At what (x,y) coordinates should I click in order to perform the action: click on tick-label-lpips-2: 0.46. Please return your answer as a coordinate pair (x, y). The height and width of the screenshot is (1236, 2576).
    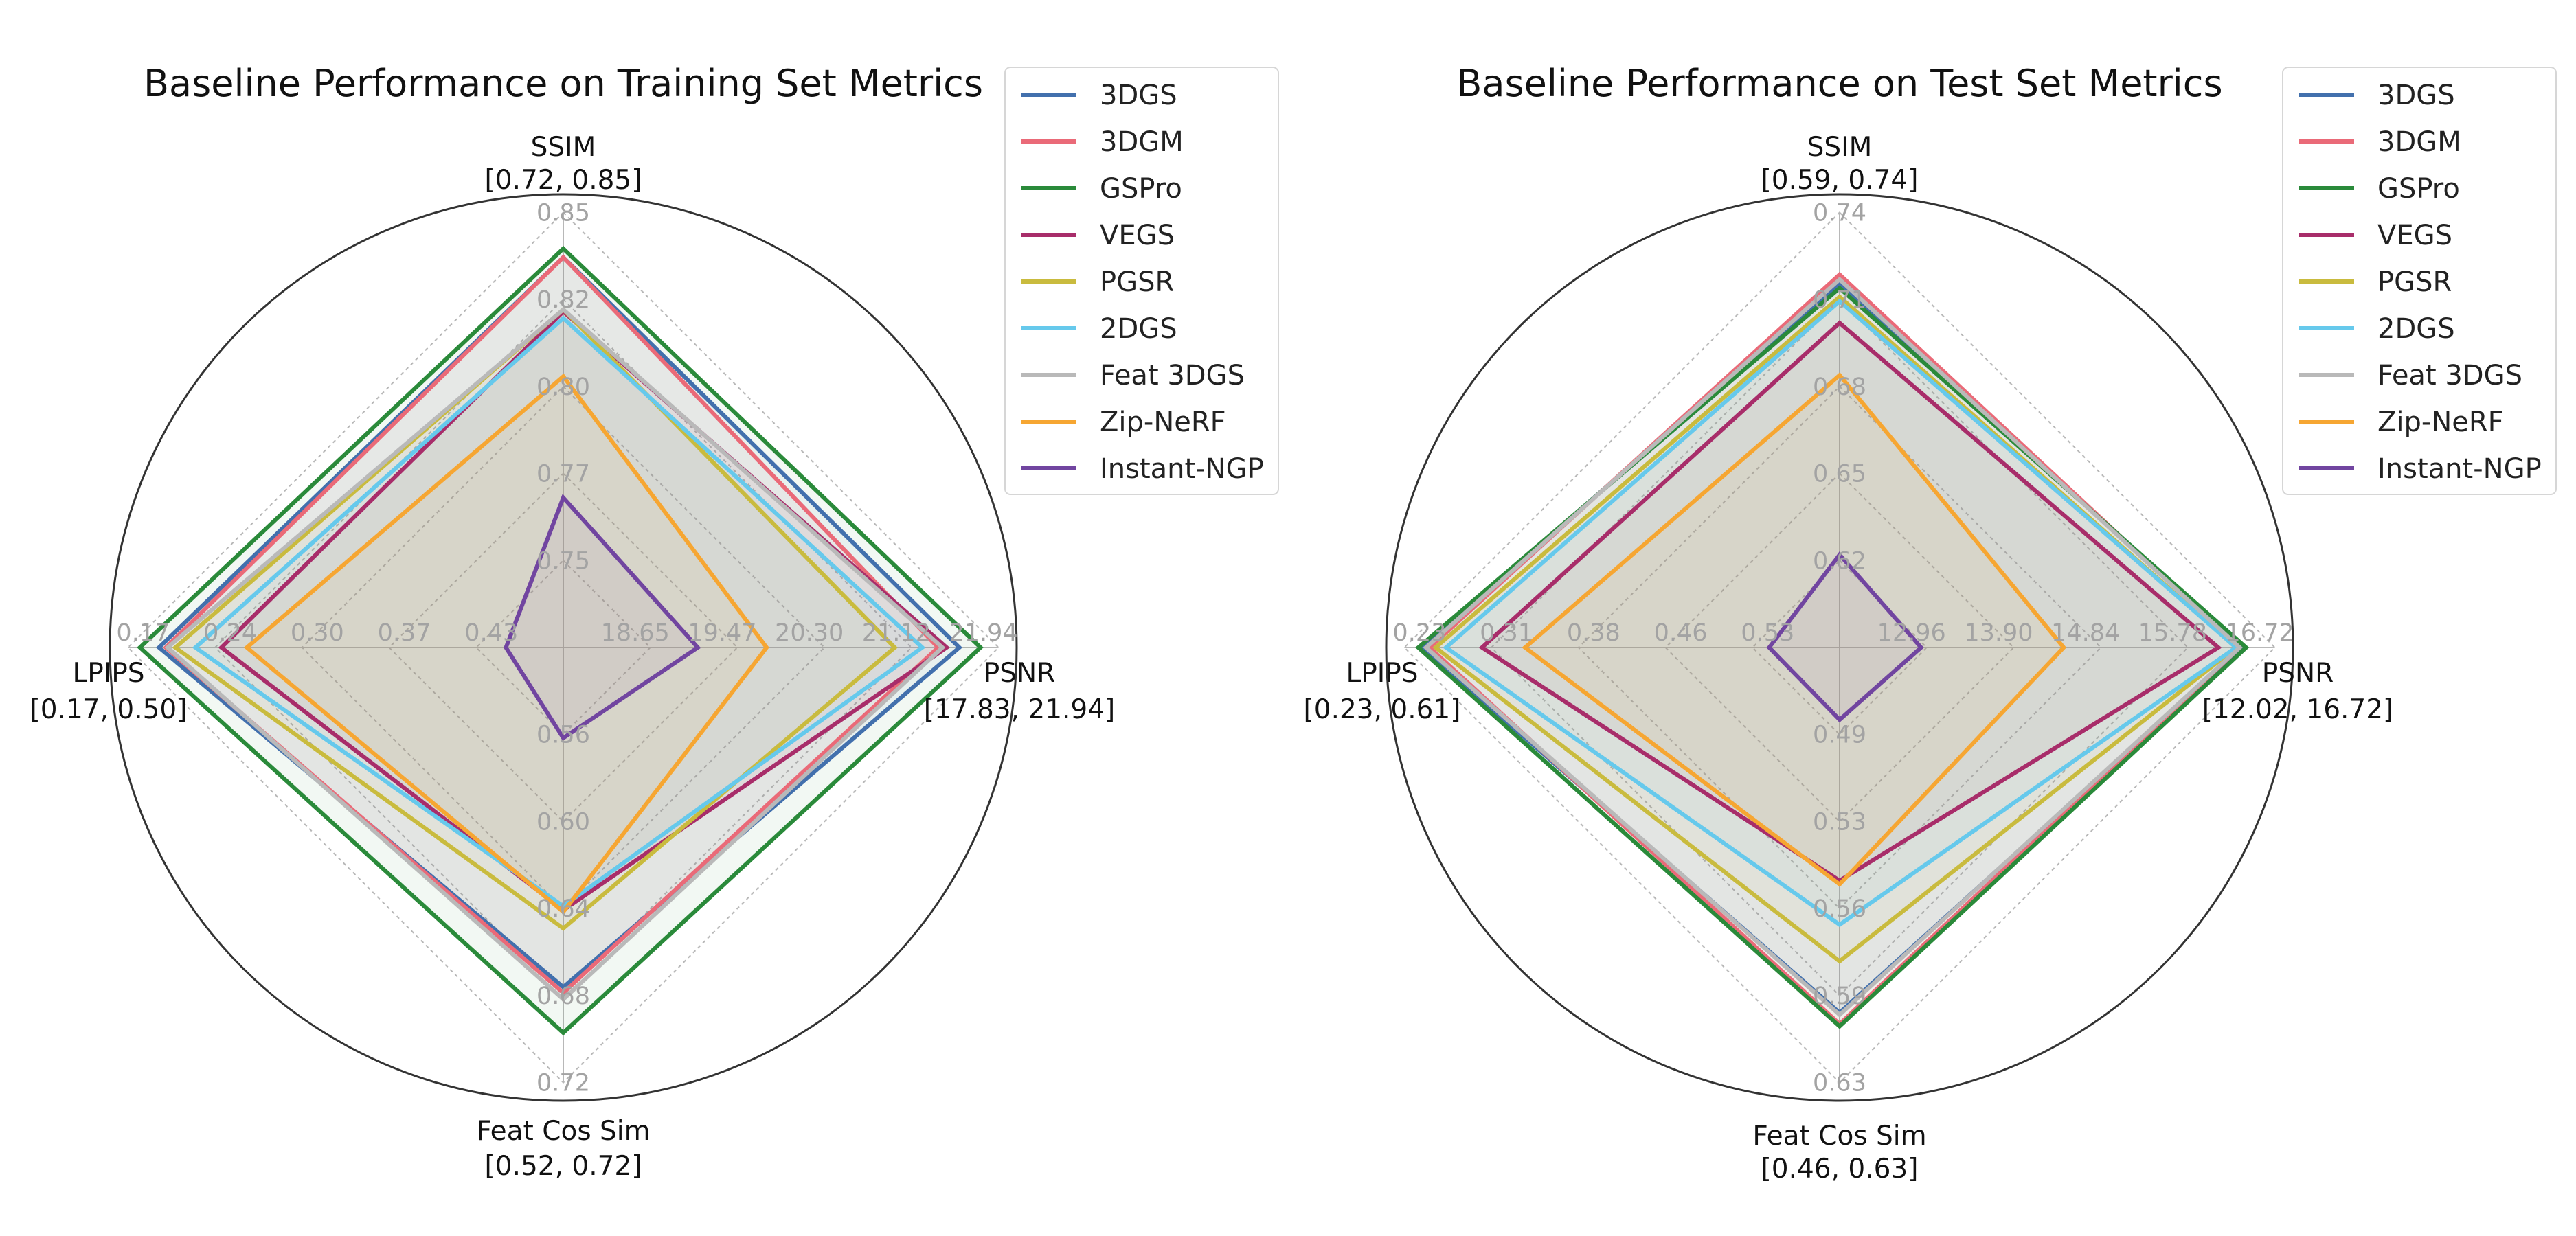
    Looking at the image, I should click on (1681, 633).